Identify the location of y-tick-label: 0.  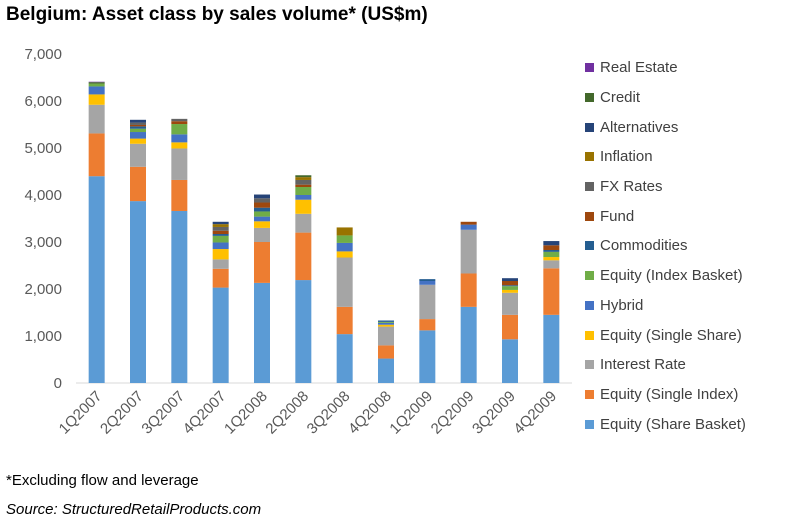
(58, 383).